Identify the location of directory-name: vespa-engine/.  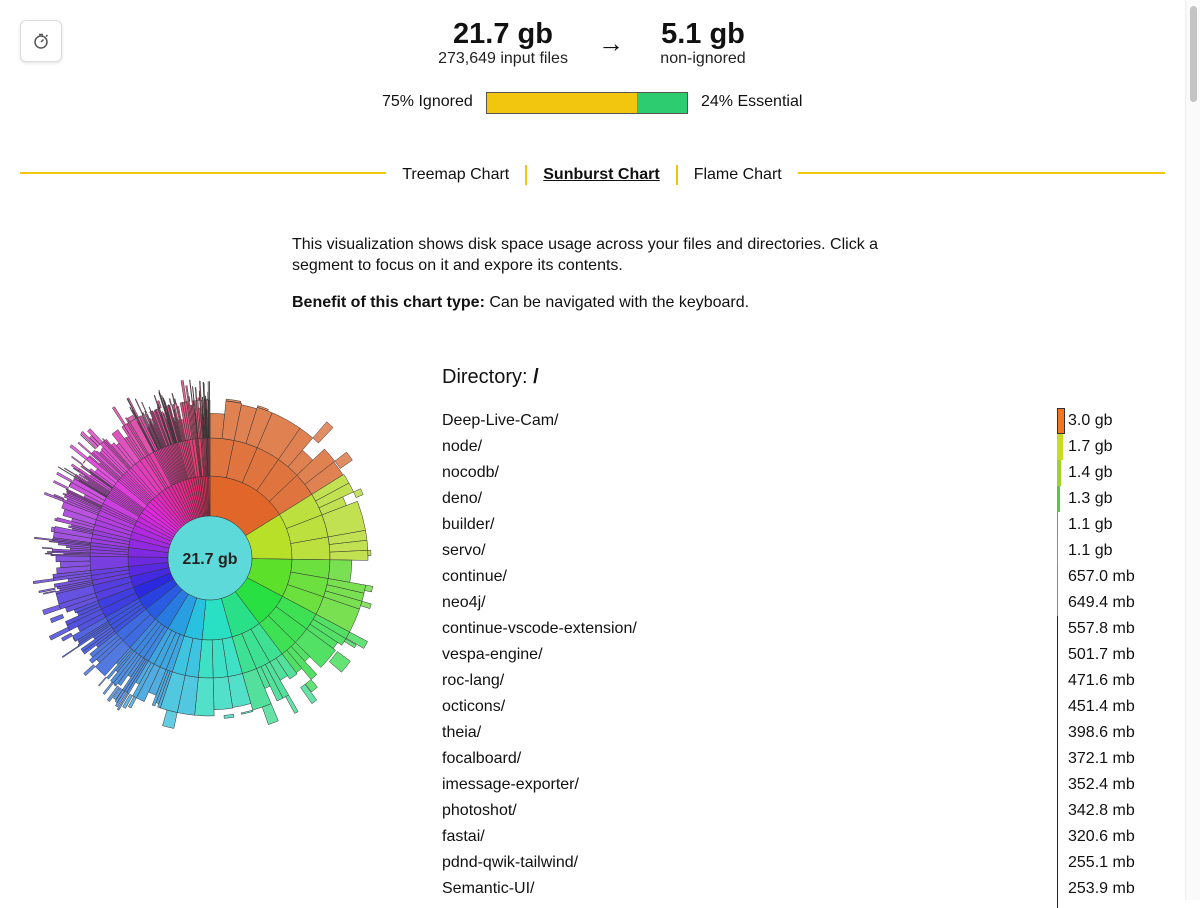
(492, 655).